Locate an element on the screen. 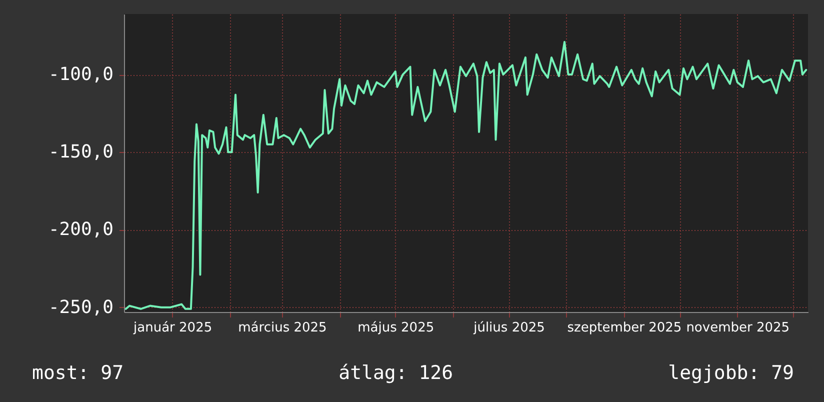 The image size is (824, 402). y-tick-label: -150,0 is located at coordinates (81, 152).